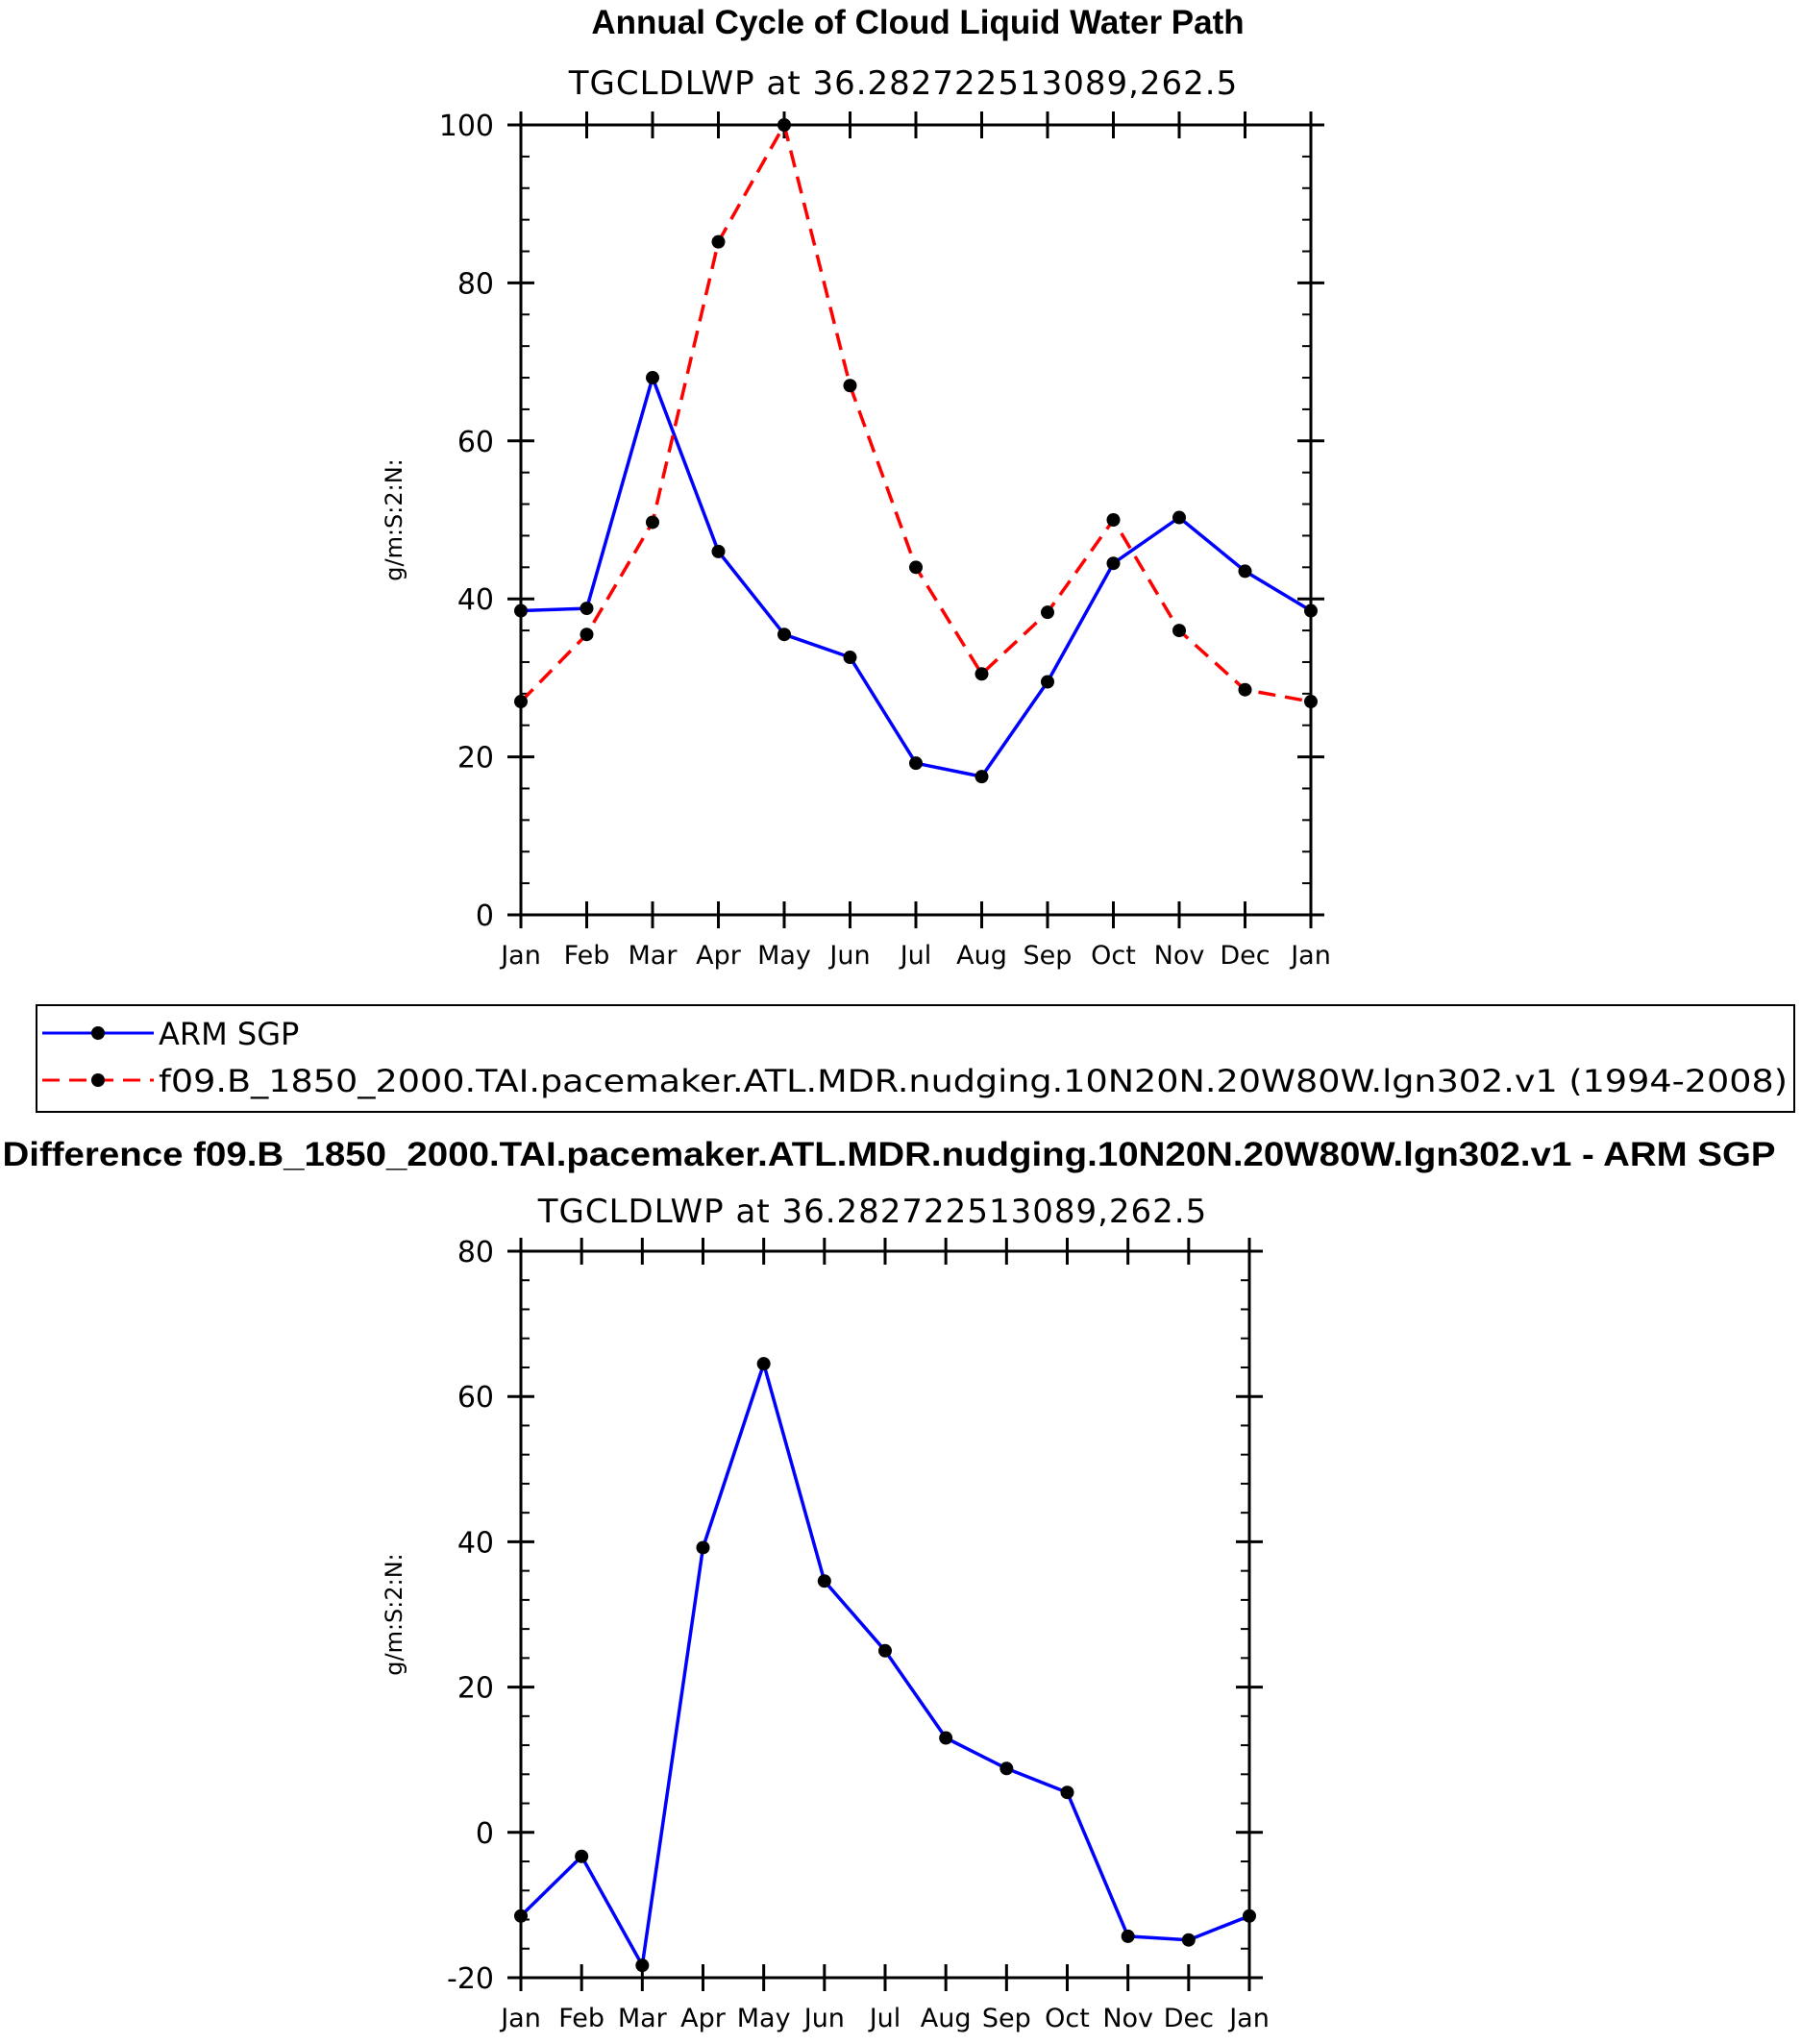  I want to click on y-tick-labels: -20 0 20 40 60 80, so click(470, 1616).